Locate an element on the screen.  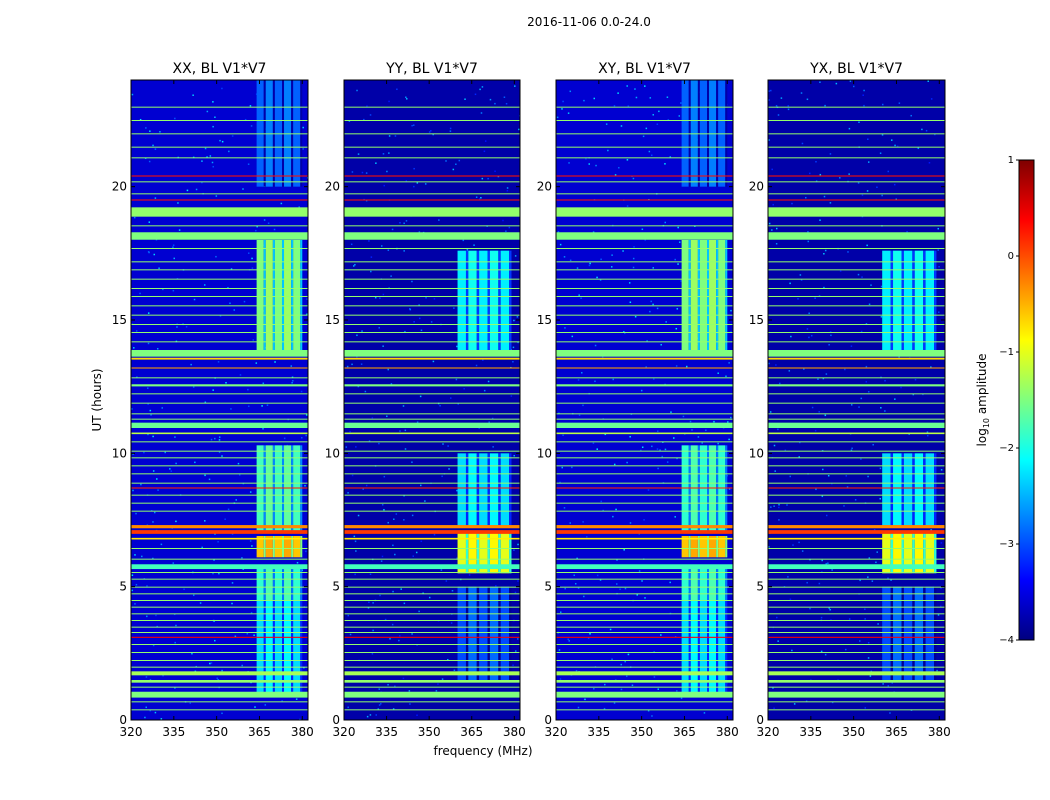
y-tick-label: 10 is located at coordinates (544, 453).